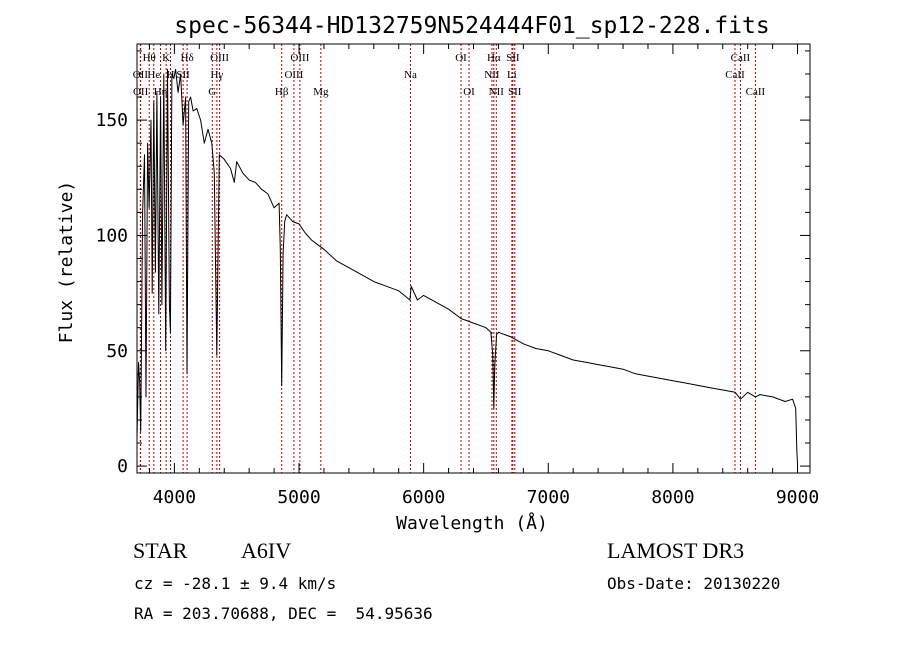  Describe the element at coordinates (216, 75) in the screenshot. I see `line-label-hγ: Hγ` at that location.